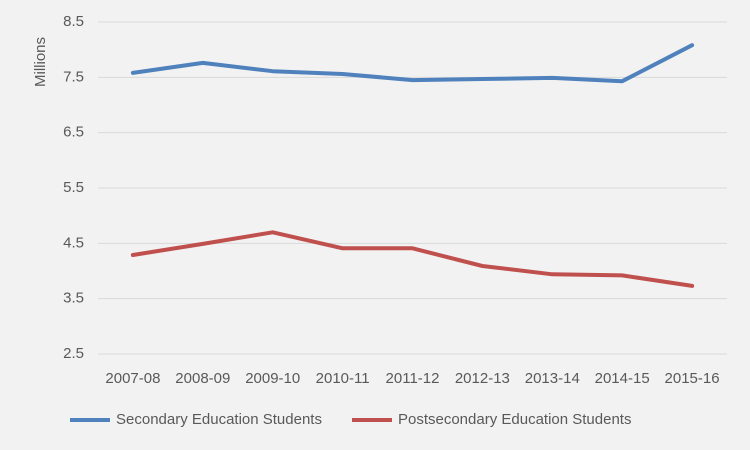  I want to click on x-tick-label: 2007-08, so click(132, 378).